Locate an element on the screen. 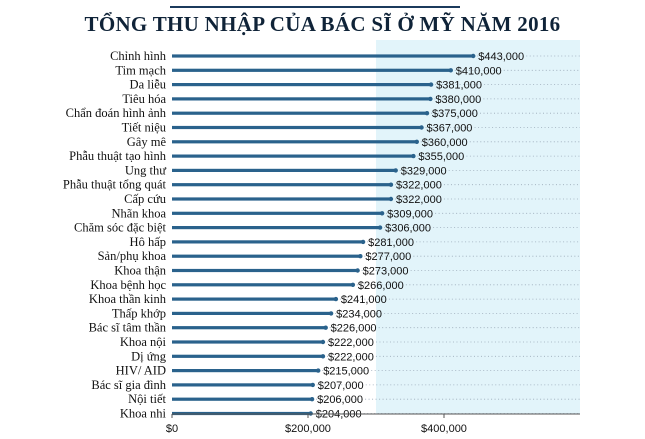 The image size is (645, 439). category-label-22: HIV/ AID is located at coordinates (141, 371).